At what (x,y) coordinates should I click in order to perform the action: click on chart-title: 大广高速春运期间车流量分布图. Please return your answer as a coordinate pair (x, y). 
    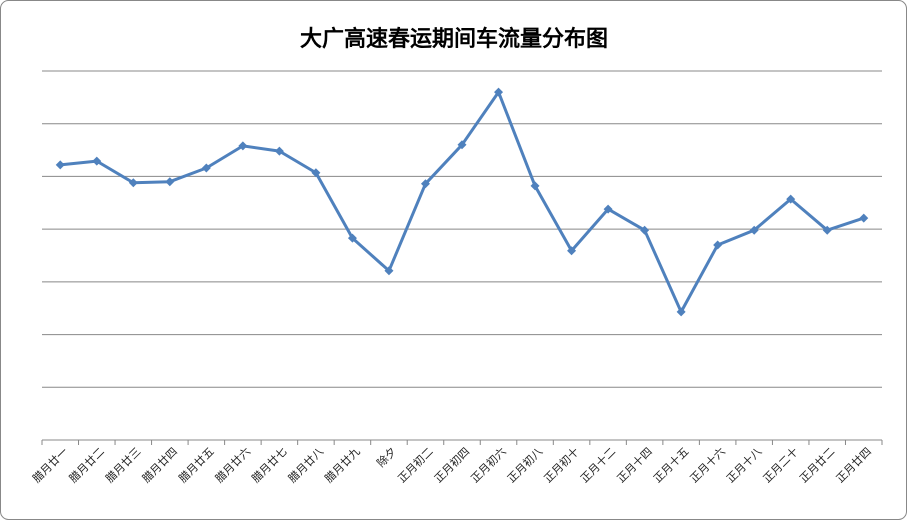
    Looking at the image, I should click on (454, 39).